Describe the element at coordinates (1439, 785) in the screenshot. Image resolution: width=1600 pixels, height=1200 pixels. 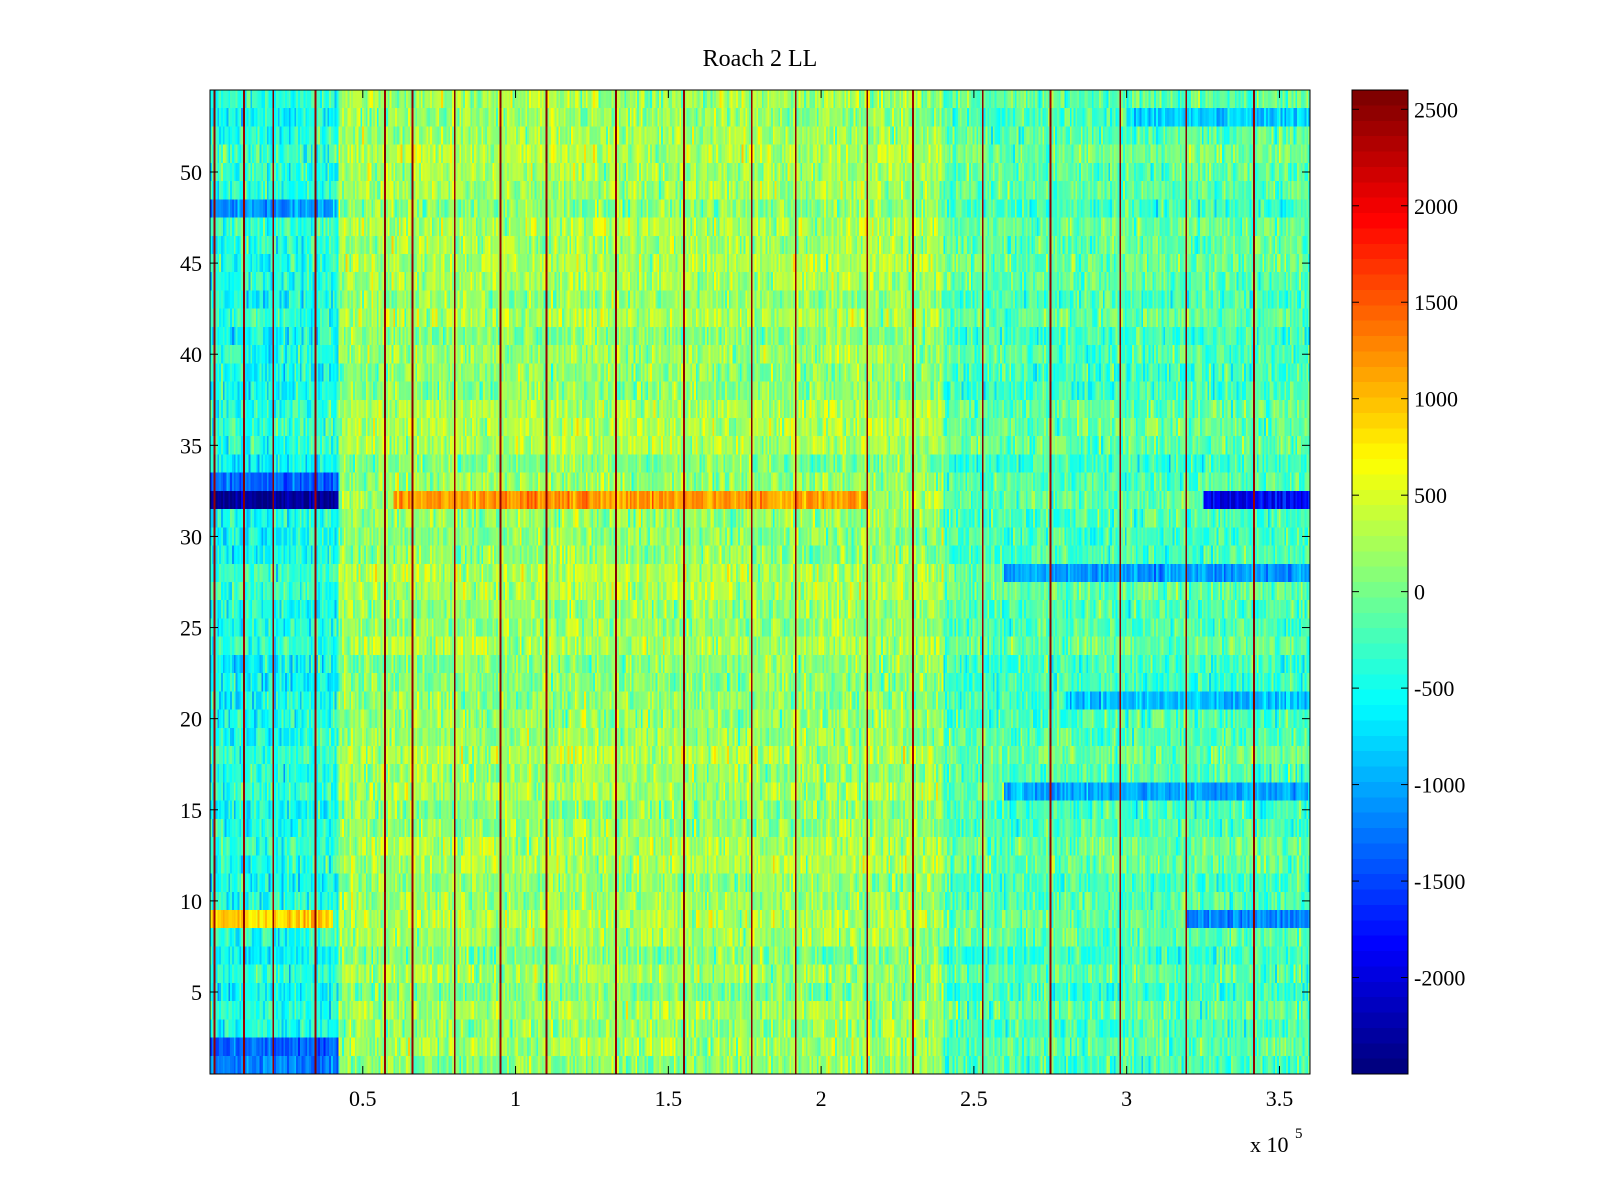
I see `colorbar-tick-label: -1000` at that location.